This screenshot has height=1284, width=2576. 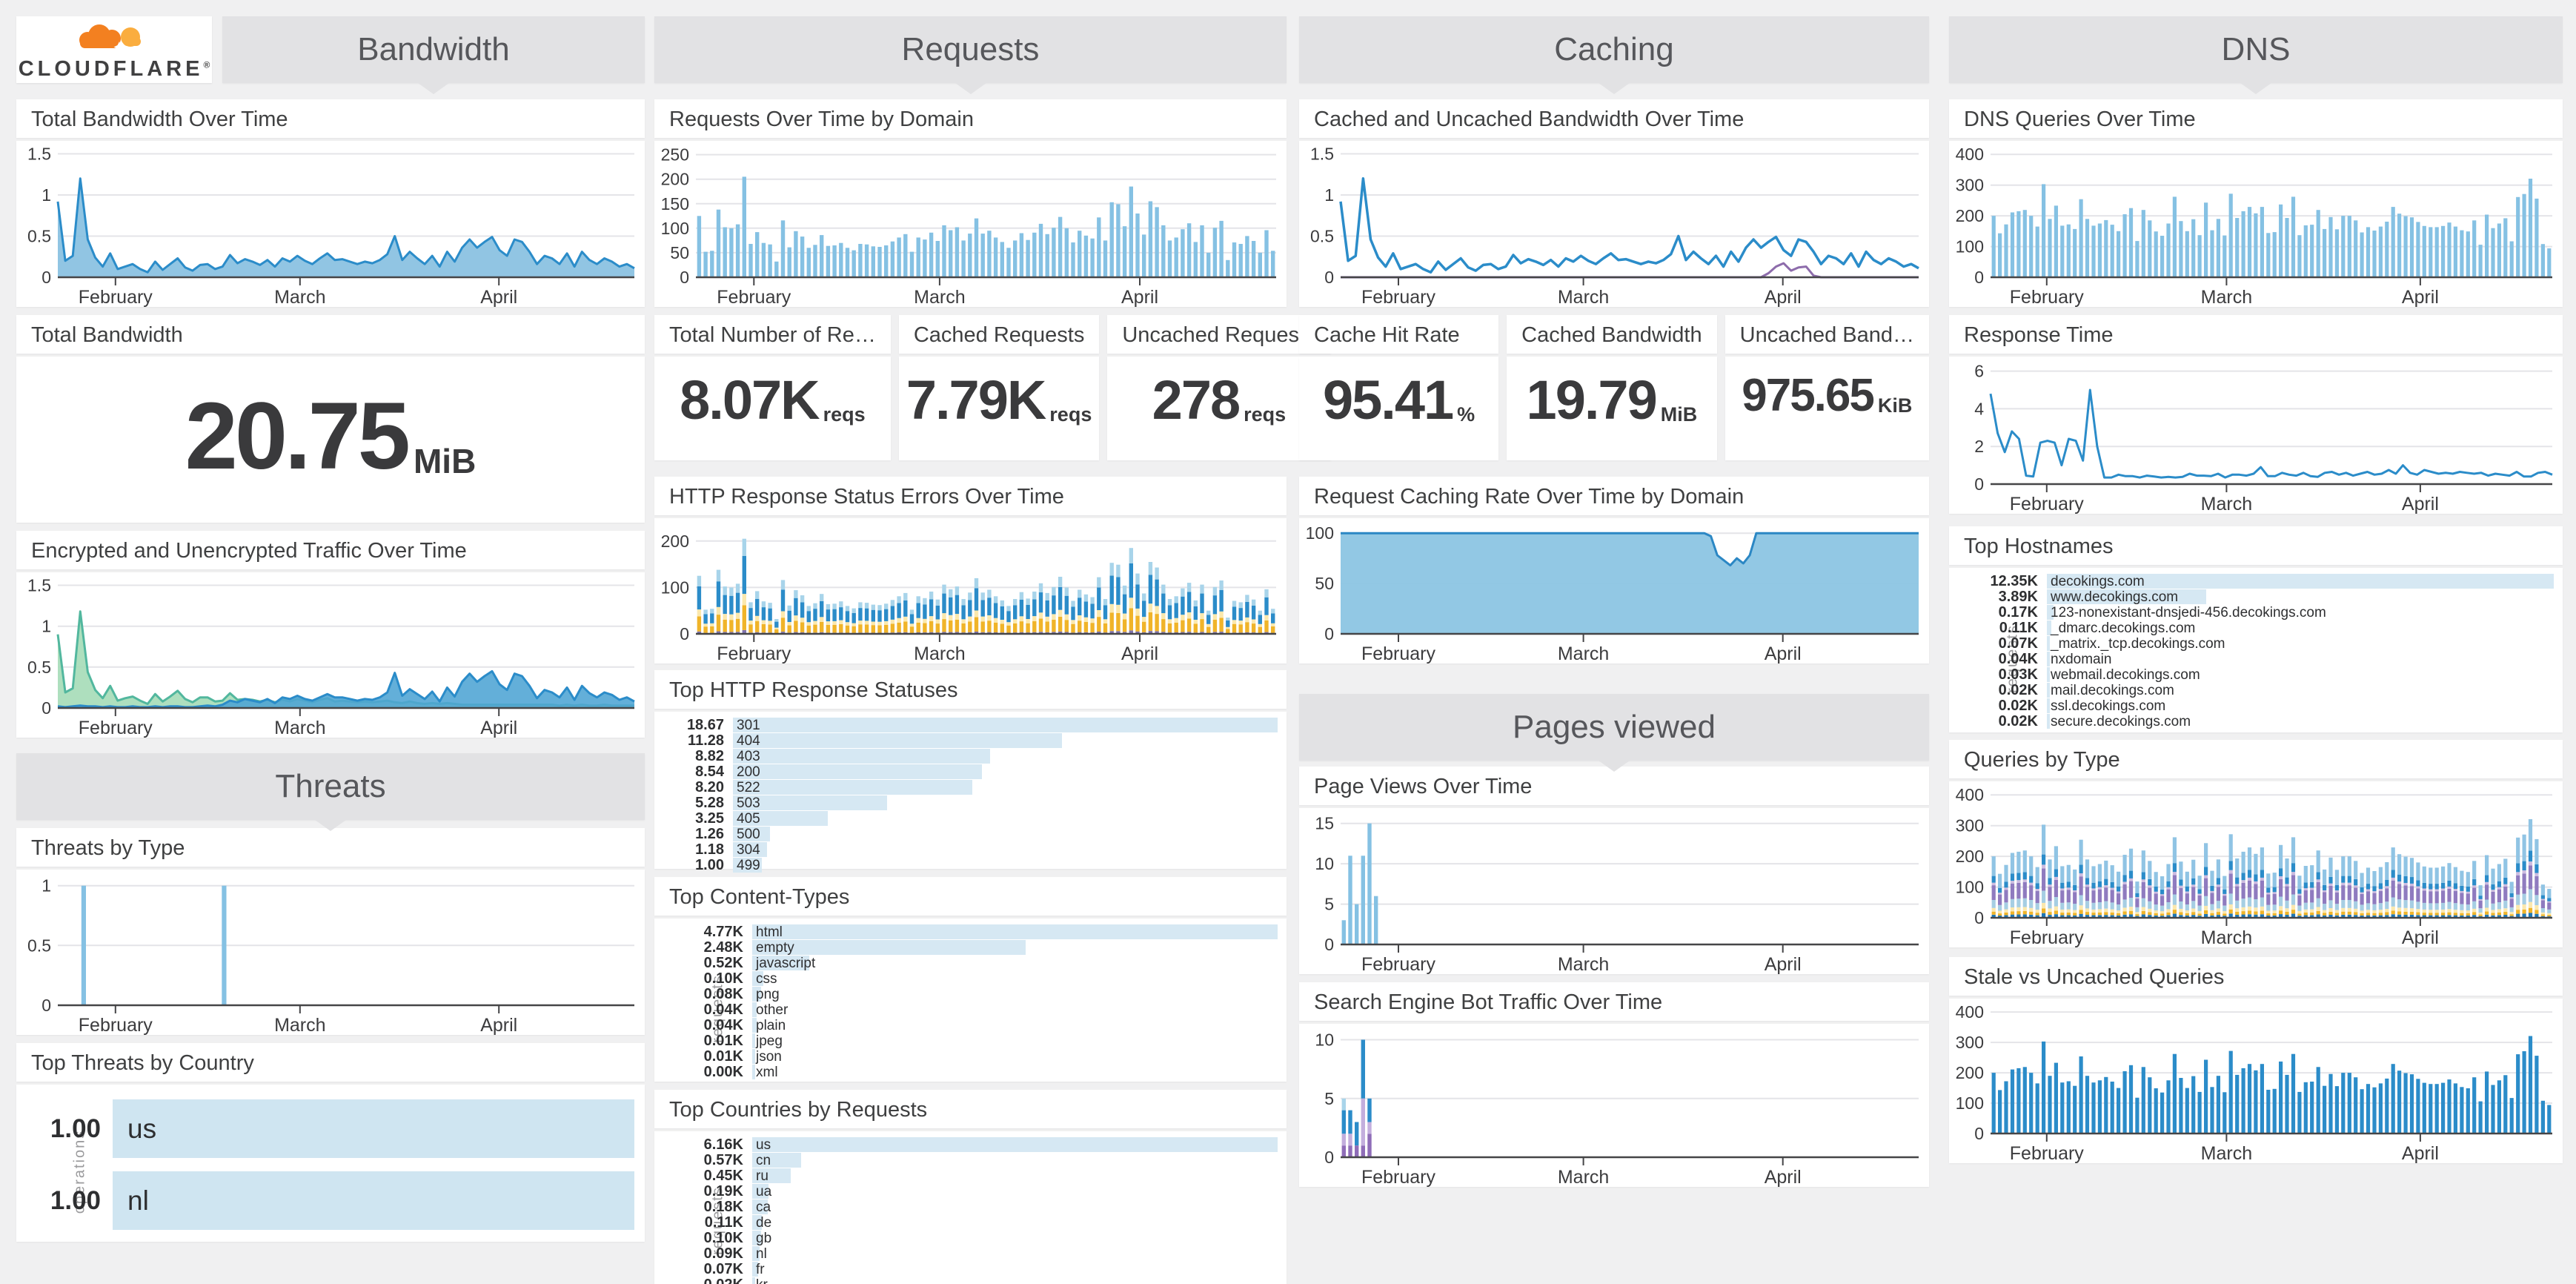 What do you see at coordinates (1196, 400) in the screenshot?
I see `stat-value: 278` at bounding box center [1196, 400].